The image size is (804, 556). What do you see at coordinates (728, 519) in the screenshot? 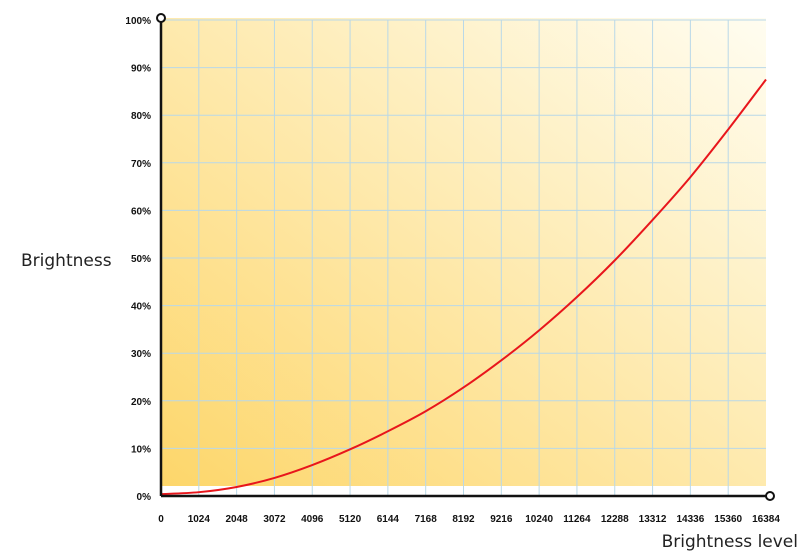
I see `x-tick-label: 15360` at bounding box center [728, 519].